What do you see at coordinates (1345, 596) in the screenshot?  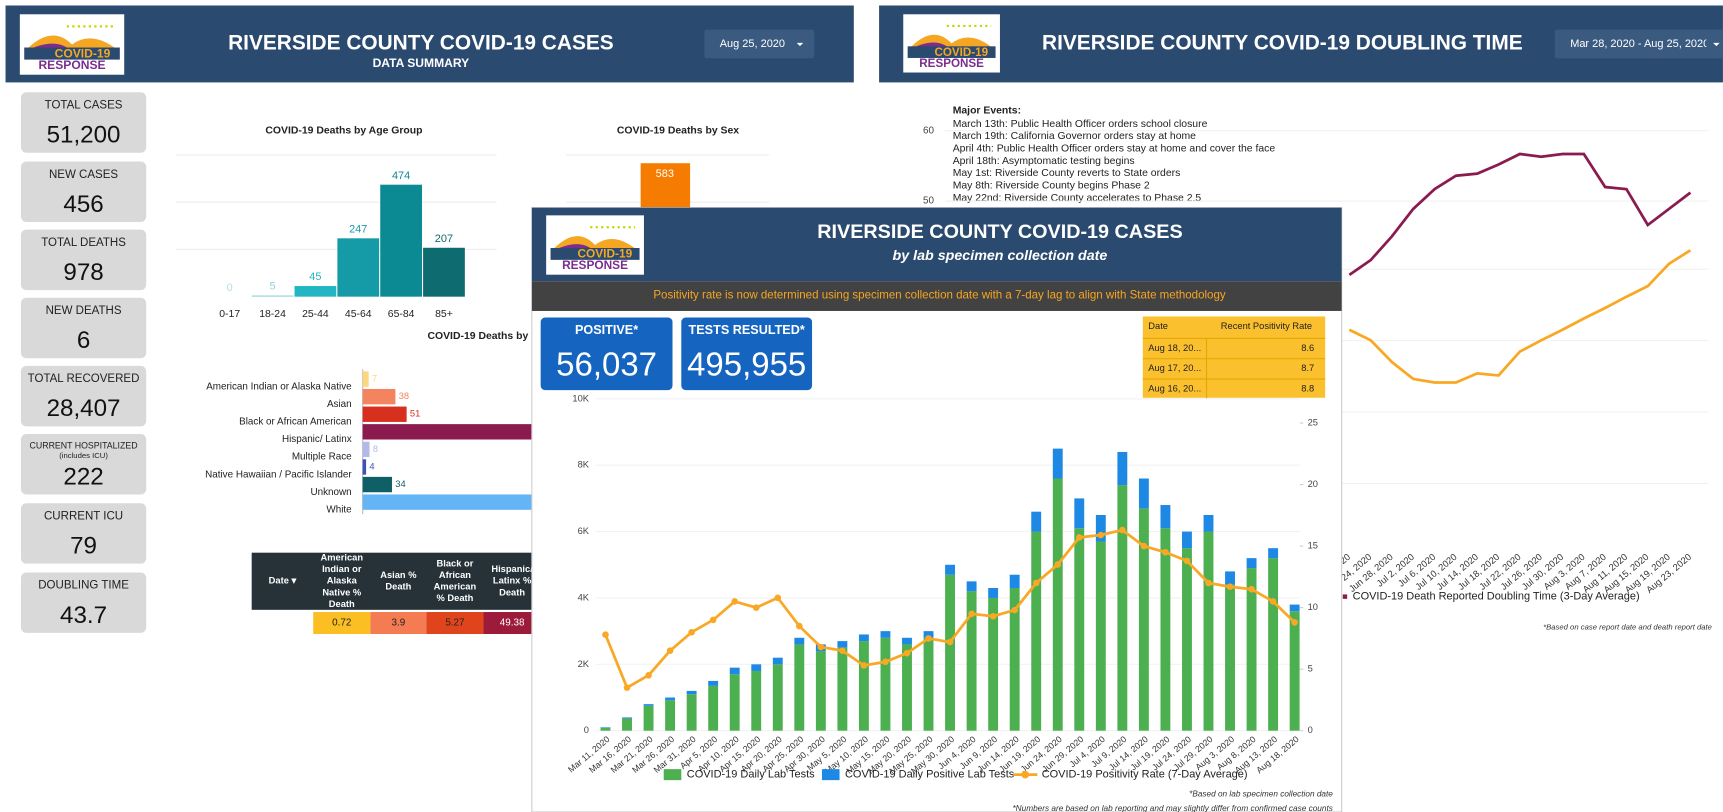 I see `legend-swatch` at bounding box center [1345, 596].